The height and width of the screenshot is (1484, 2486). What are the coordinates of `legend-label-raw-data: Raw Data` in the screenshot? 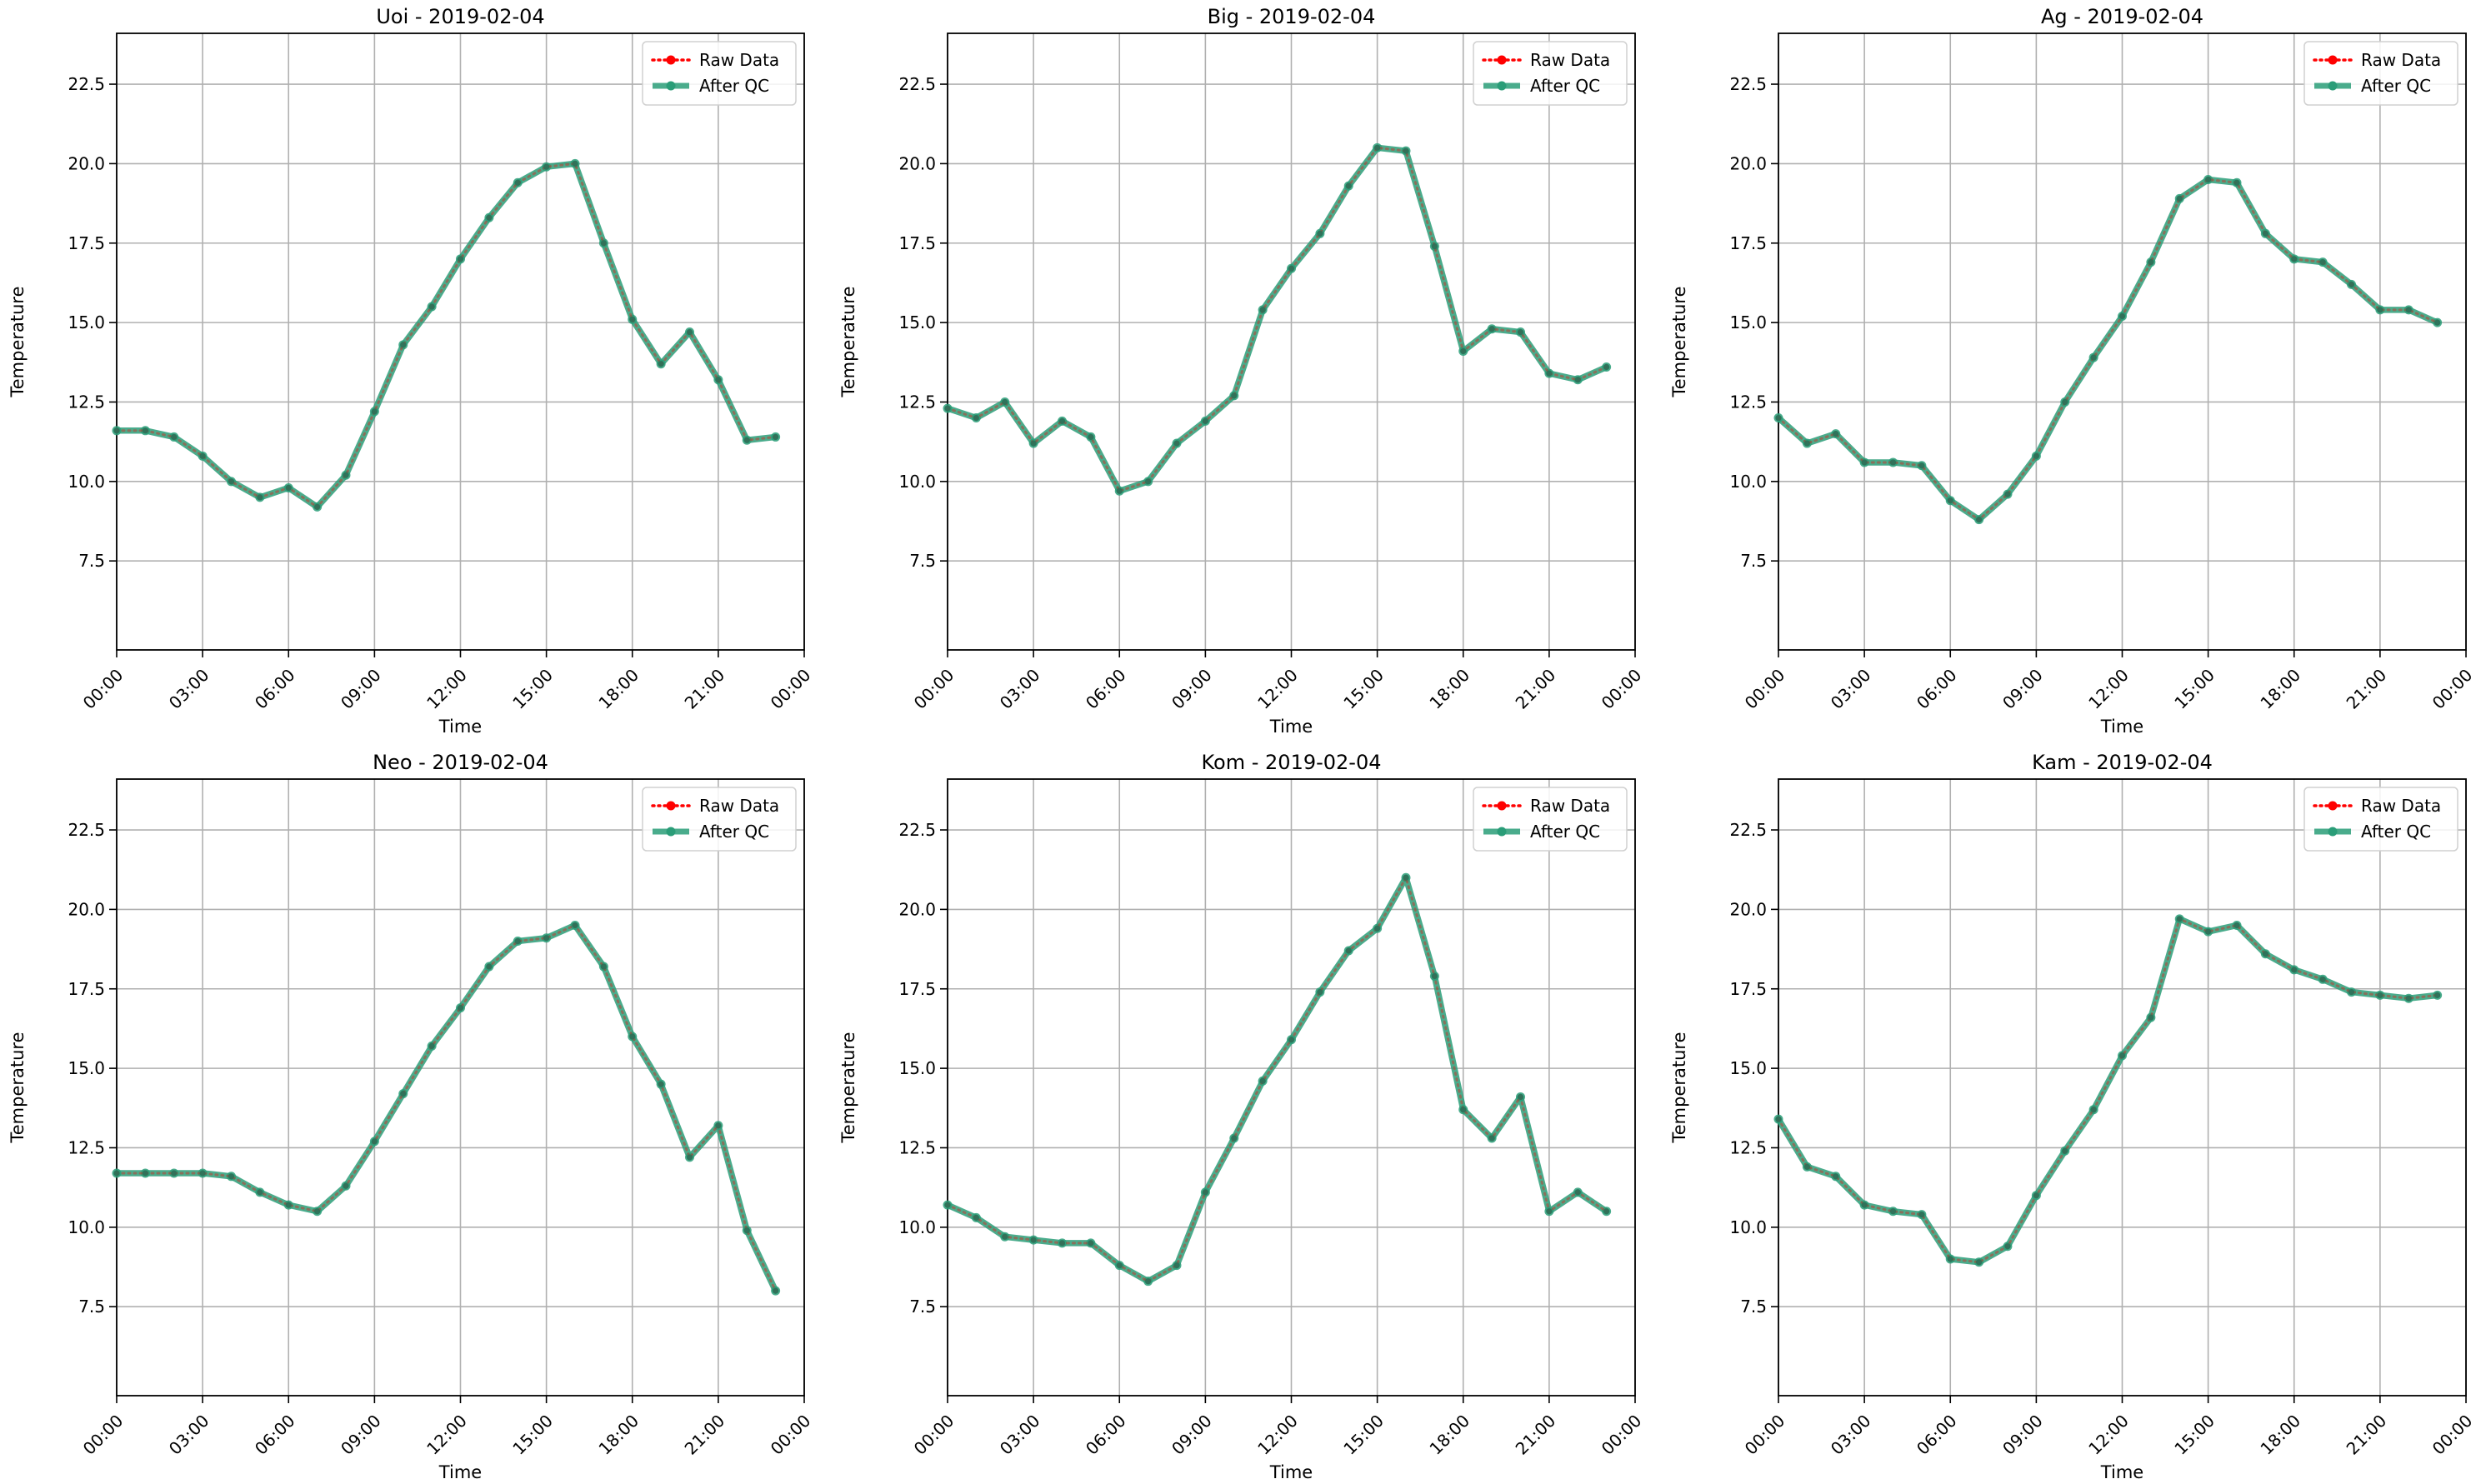 It's located at (739, 806).